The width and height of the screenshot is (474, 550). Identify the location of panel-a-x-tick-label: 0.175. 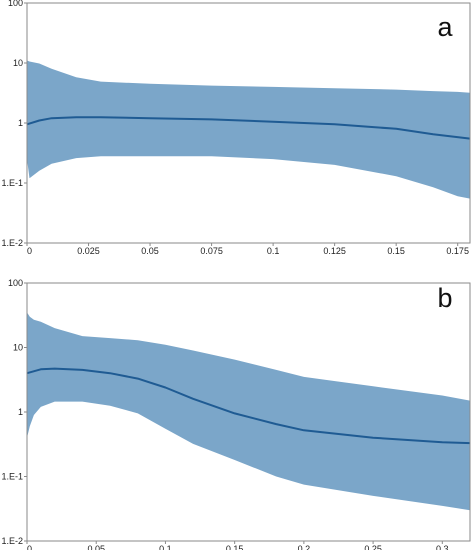
(457, 251).